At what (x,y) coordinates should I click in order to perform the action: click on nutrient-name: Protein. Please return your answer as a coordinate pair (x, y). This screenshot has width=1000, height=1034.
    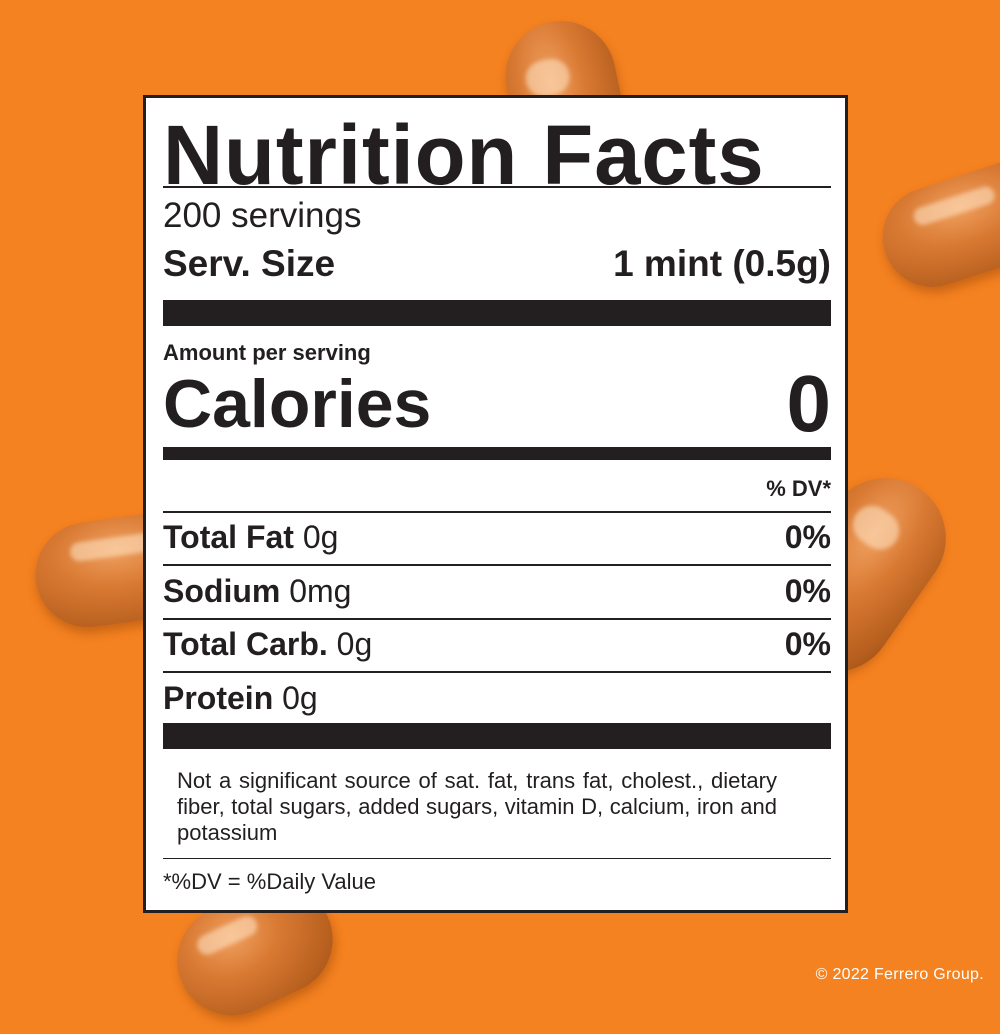
    Looking at the image, I should click on (218, 698).